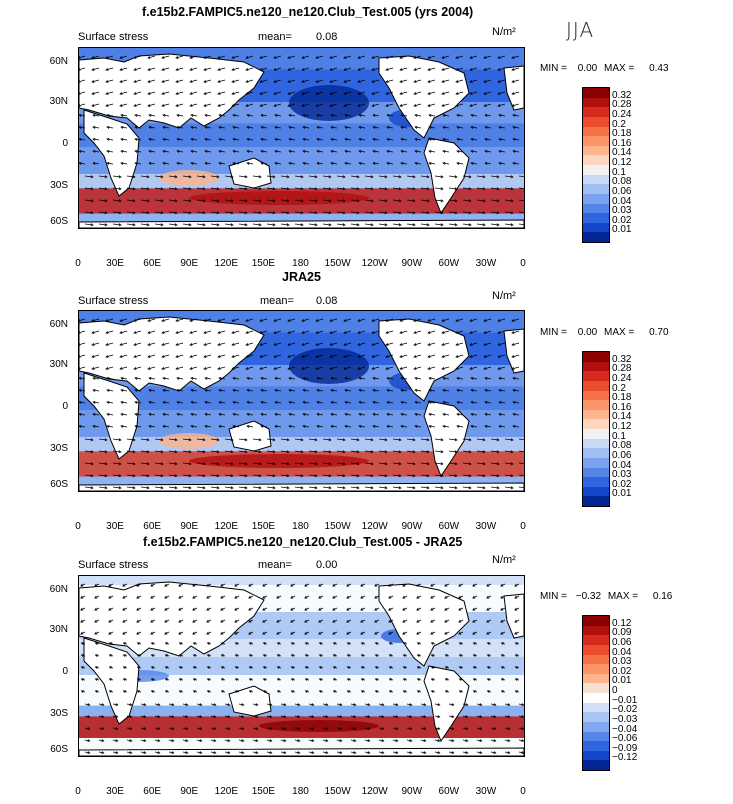 The width and height of the screenshot is (733, 804). I want to click on panel-3-max-value: 0.16, so click(662, 596).